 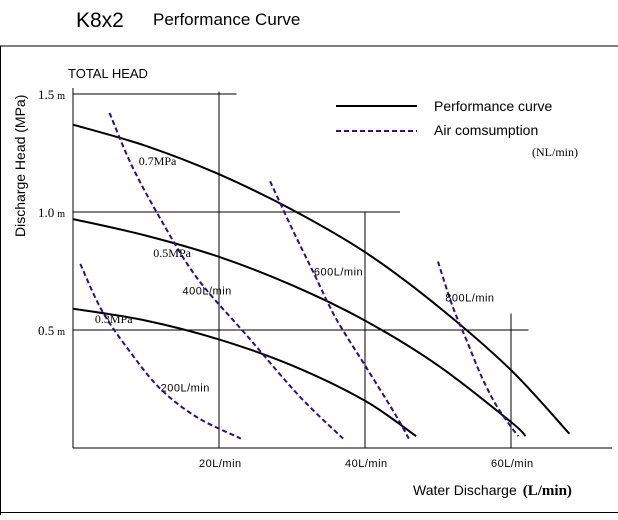 I want to click on y-top-label: TOTAL HEAD, so click(x=108, y=73).